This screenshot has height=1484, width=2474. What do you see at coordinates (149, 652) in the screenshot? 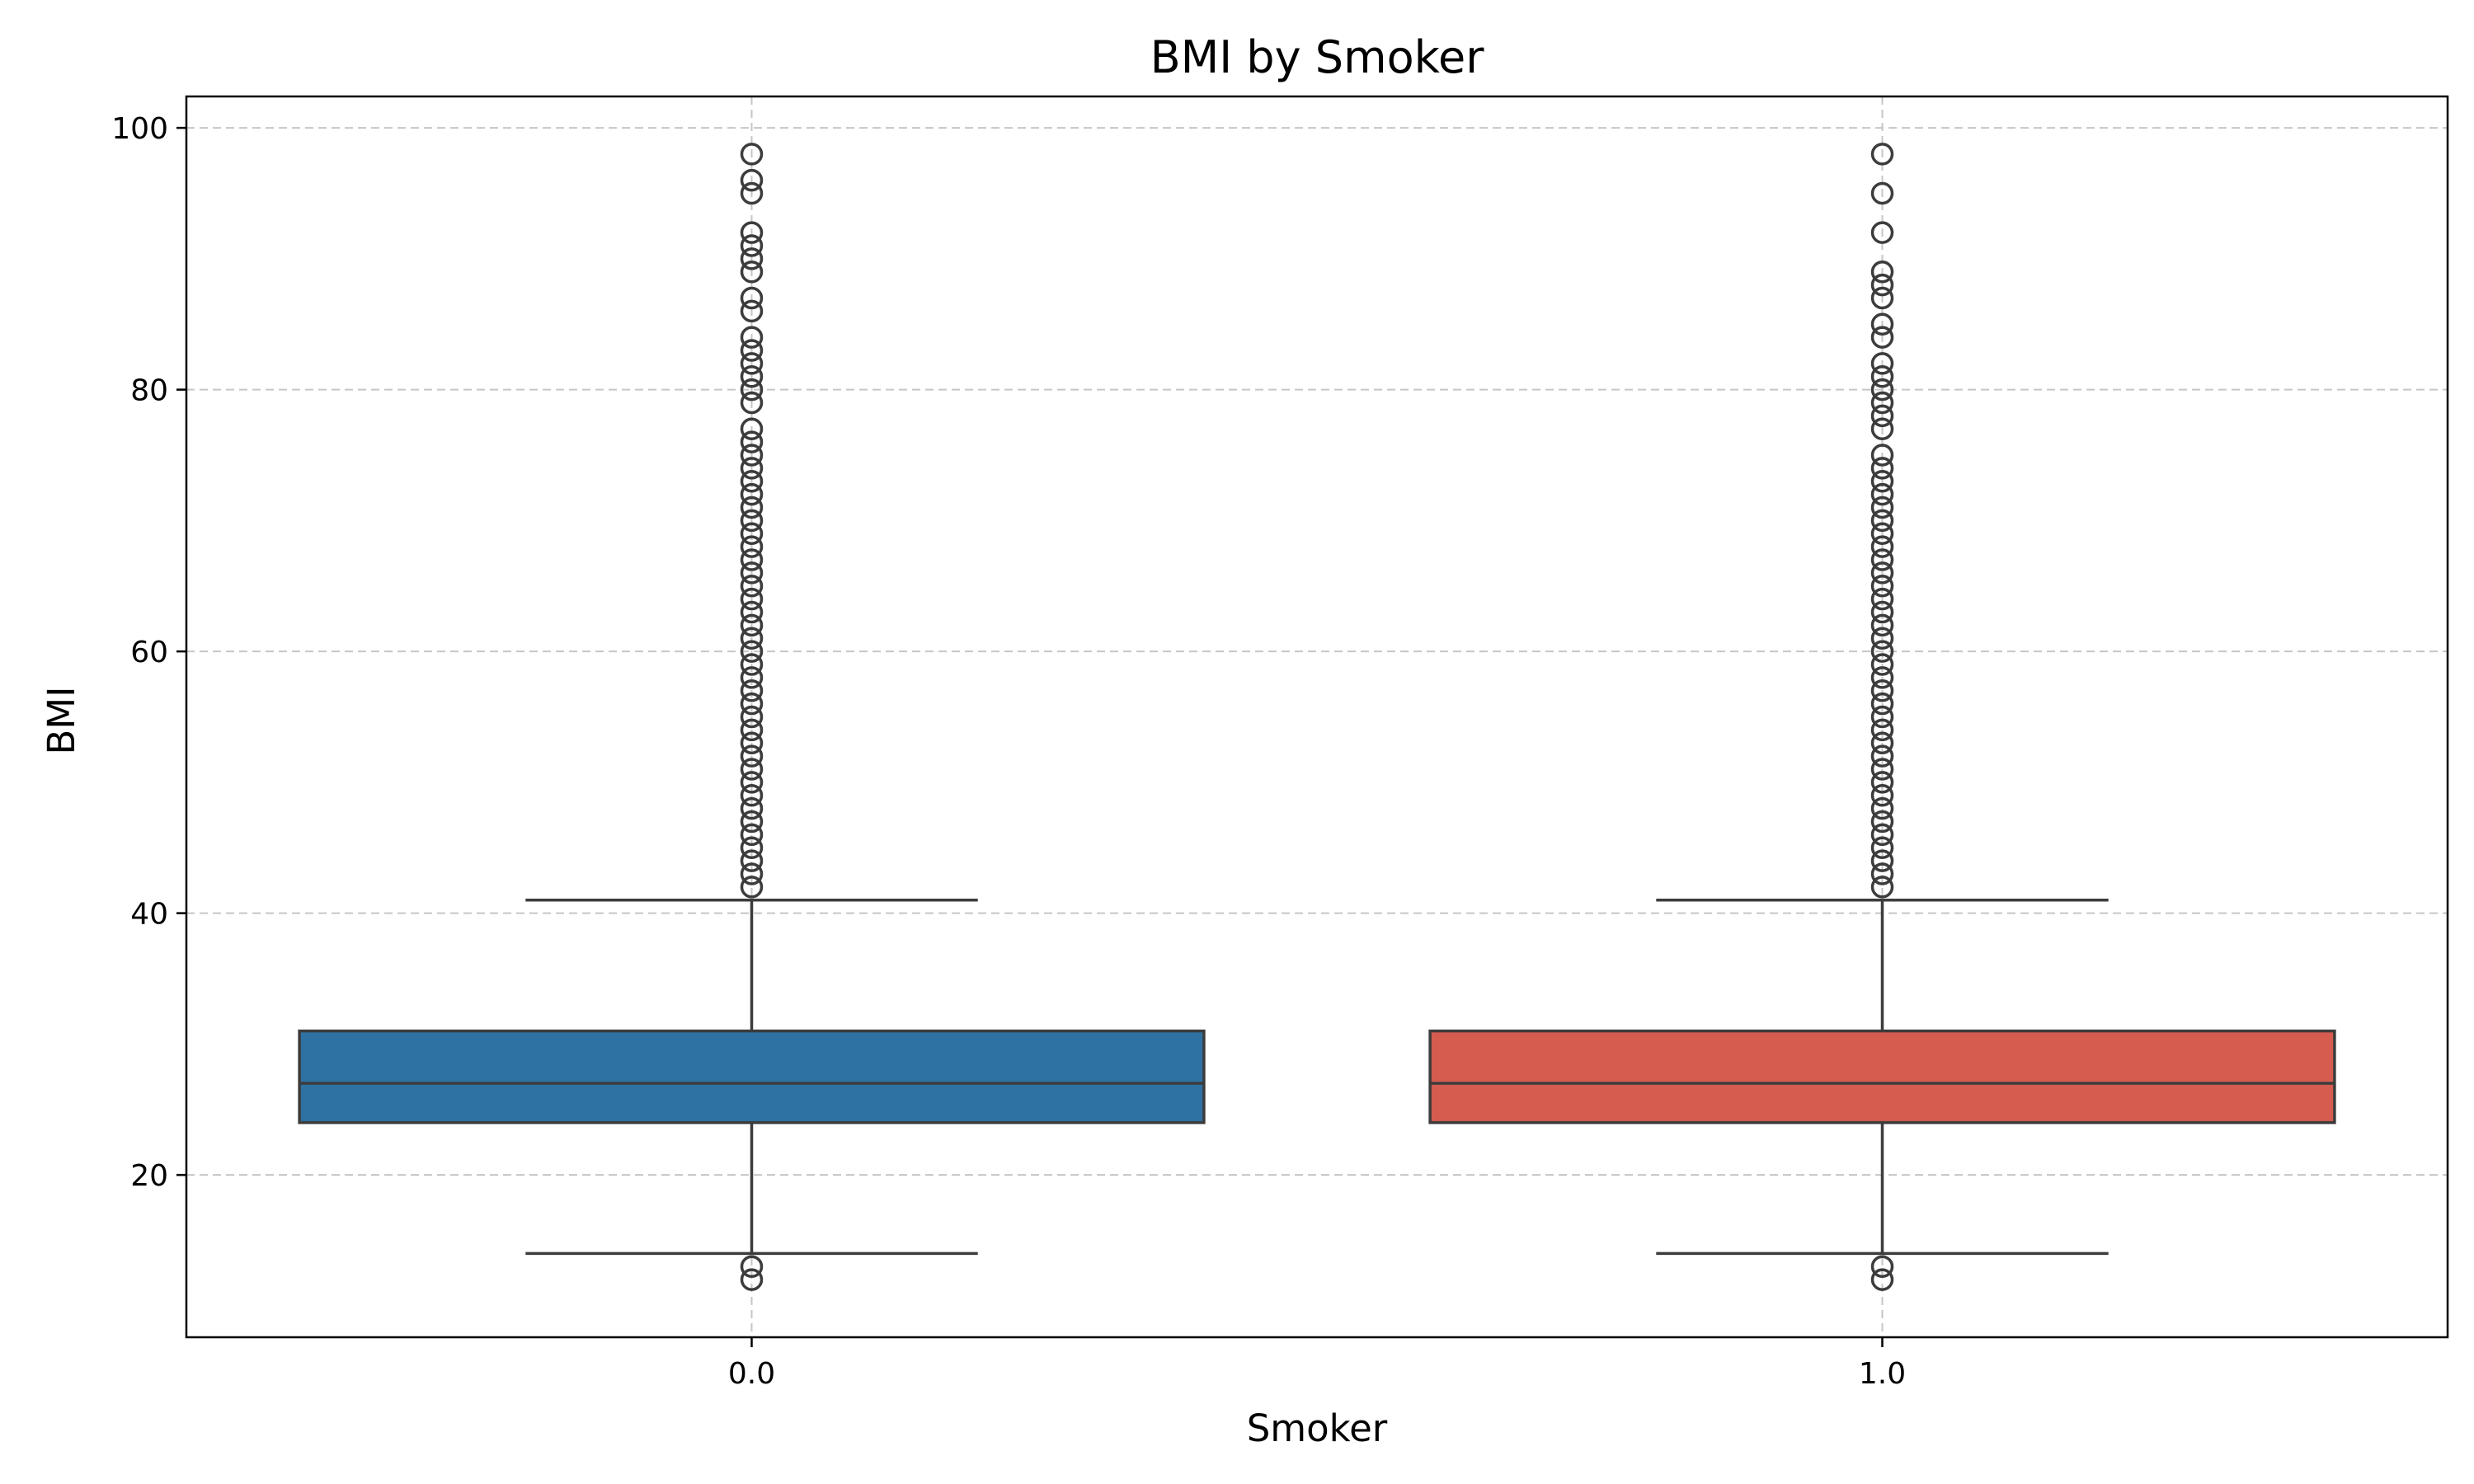
I see `y-tick-label: 60` at bounding box center [149, 652].